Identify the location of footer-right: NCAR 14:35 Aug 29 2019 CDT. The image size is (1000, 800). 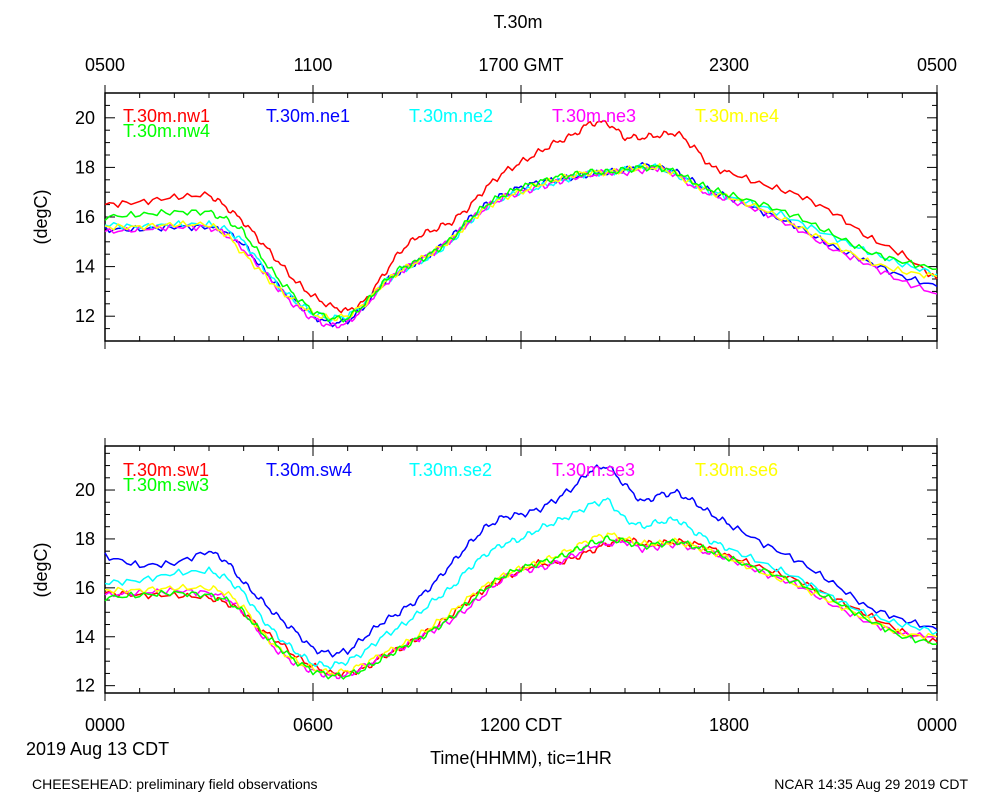
(871, 784).